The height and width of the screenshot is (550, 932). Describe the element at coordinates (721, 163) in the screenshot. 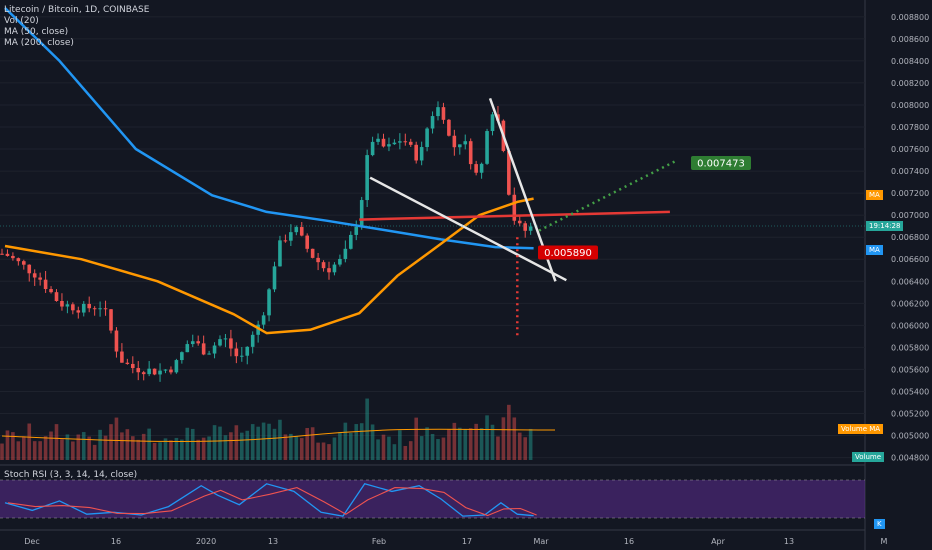

I see `target-up-label-box` at that location.